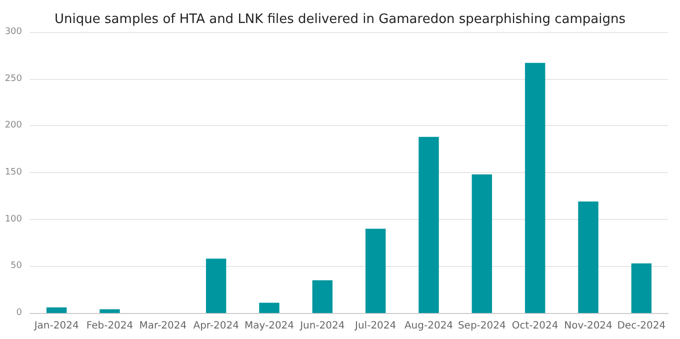  I want to click on x-tick-label: Jul-2024, so click(375, 326).